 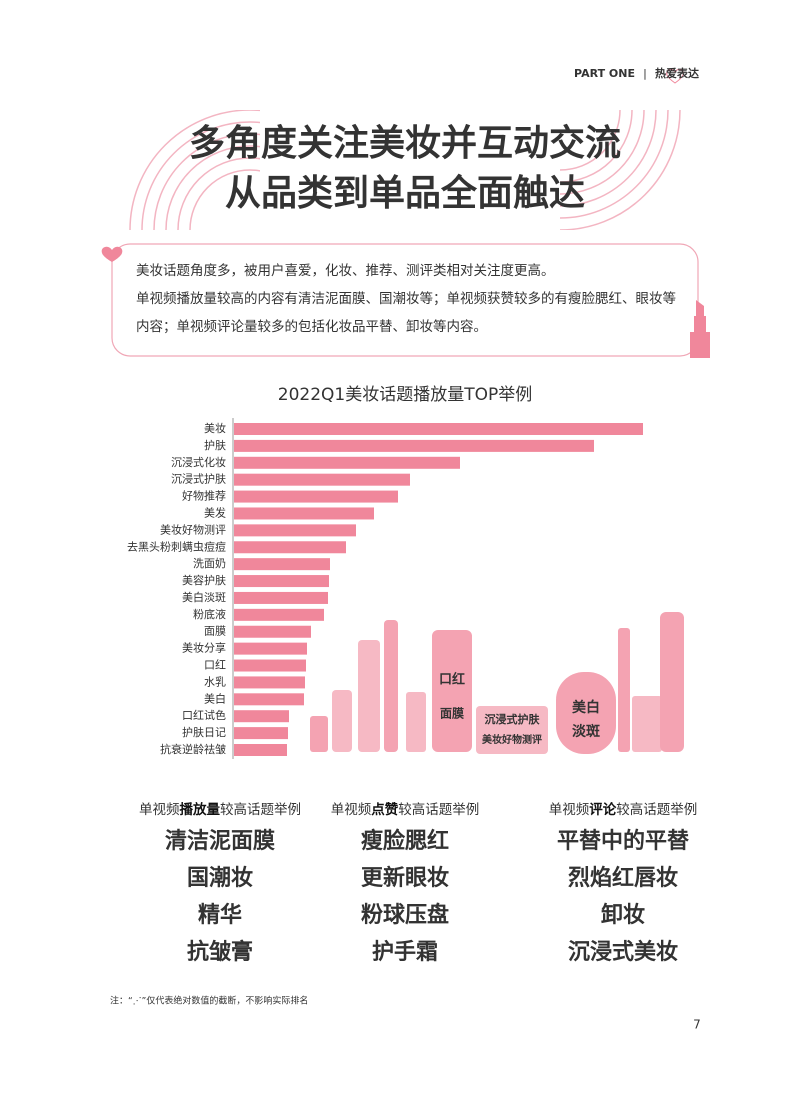 I want to click on column-heading: 单视频点赞较高话题举例, so click(x=405, y=809).